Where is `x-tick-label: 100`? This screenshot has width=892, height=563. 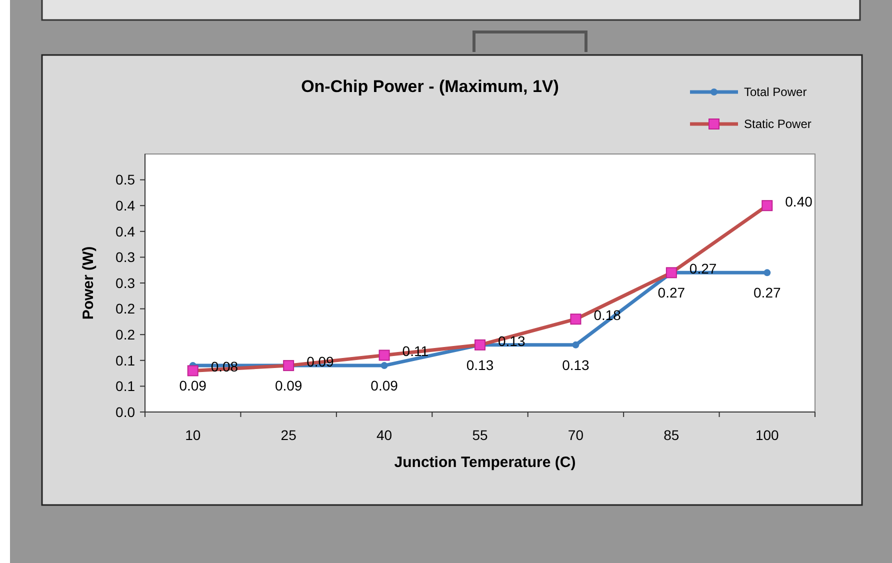
x-tick-label: 100 is located at coordinates (767, 435).